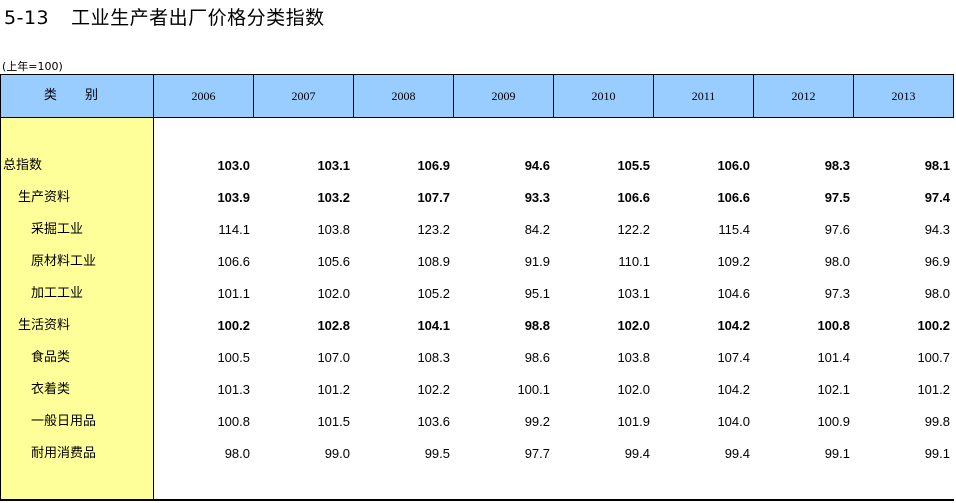 This screenshot has width=956, height=503. Describe the element at coordinates (504, 96) in the screenshot. I see `header-year-2009: 2009` at that location.